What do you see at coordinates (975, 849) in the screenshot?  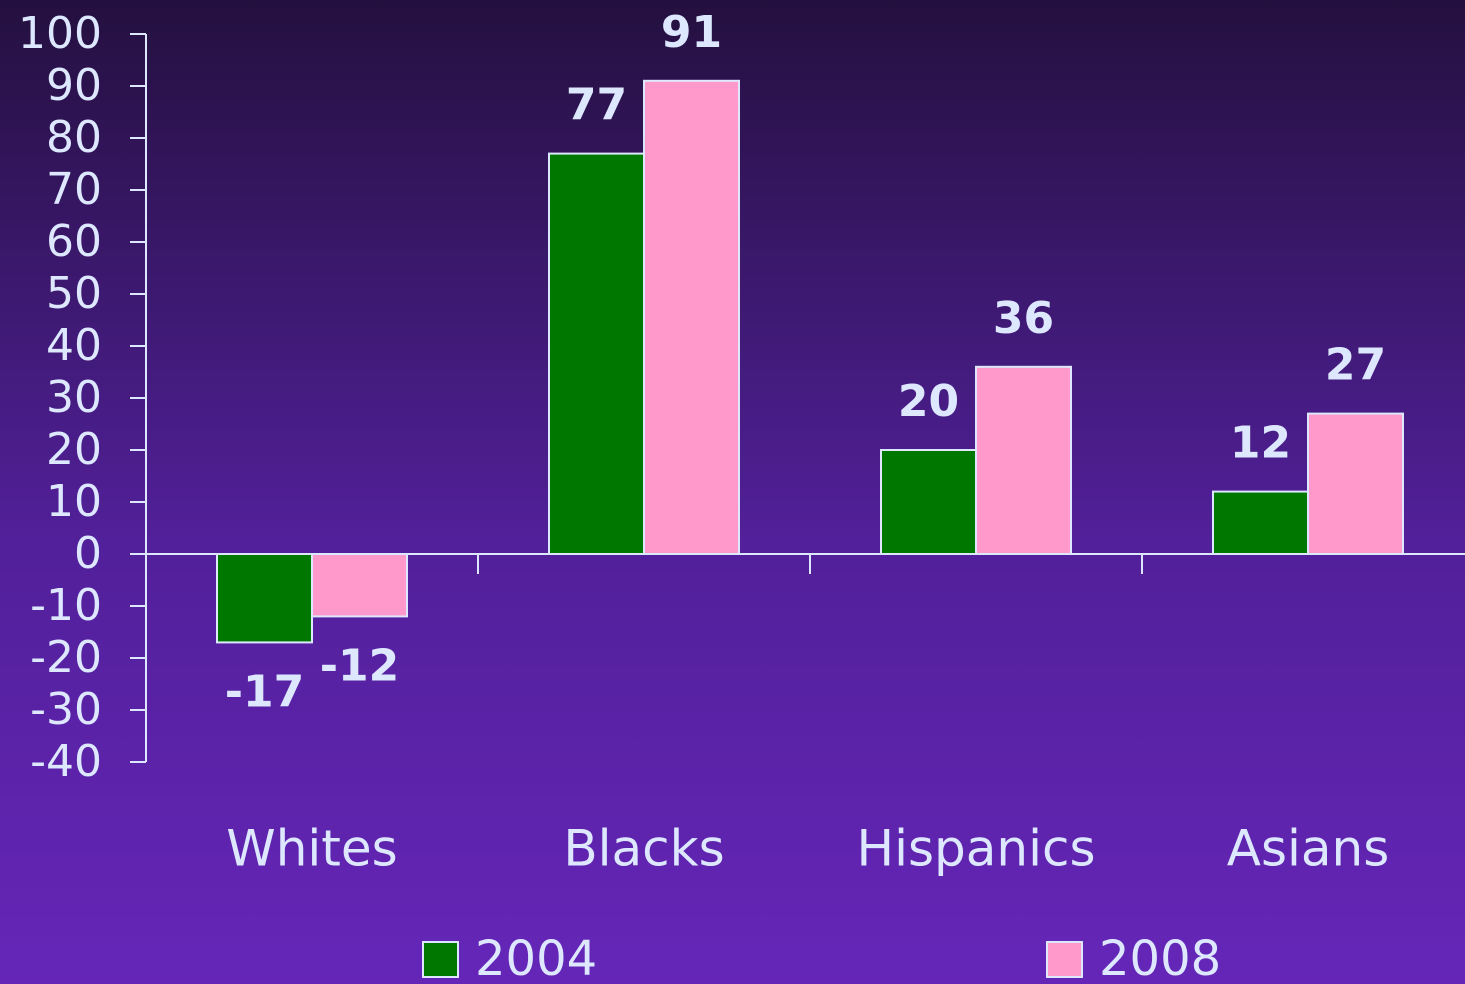 I see `x-tick-label: Hispanics` at bounding box center [975, 849].